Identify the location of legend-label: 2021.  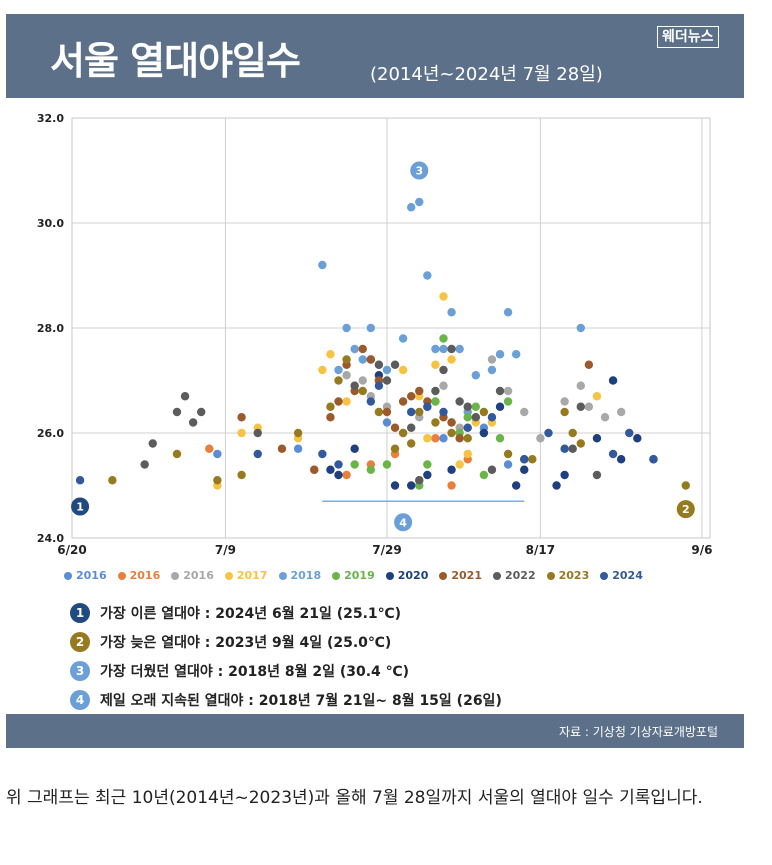
(466, 575).